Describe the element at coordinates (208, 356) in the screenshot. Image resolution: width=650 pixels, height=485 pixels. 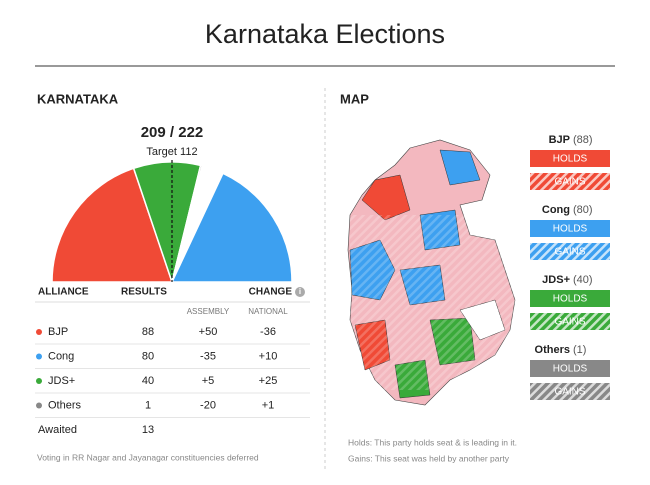
I see `assembly-change: -35` at that location.